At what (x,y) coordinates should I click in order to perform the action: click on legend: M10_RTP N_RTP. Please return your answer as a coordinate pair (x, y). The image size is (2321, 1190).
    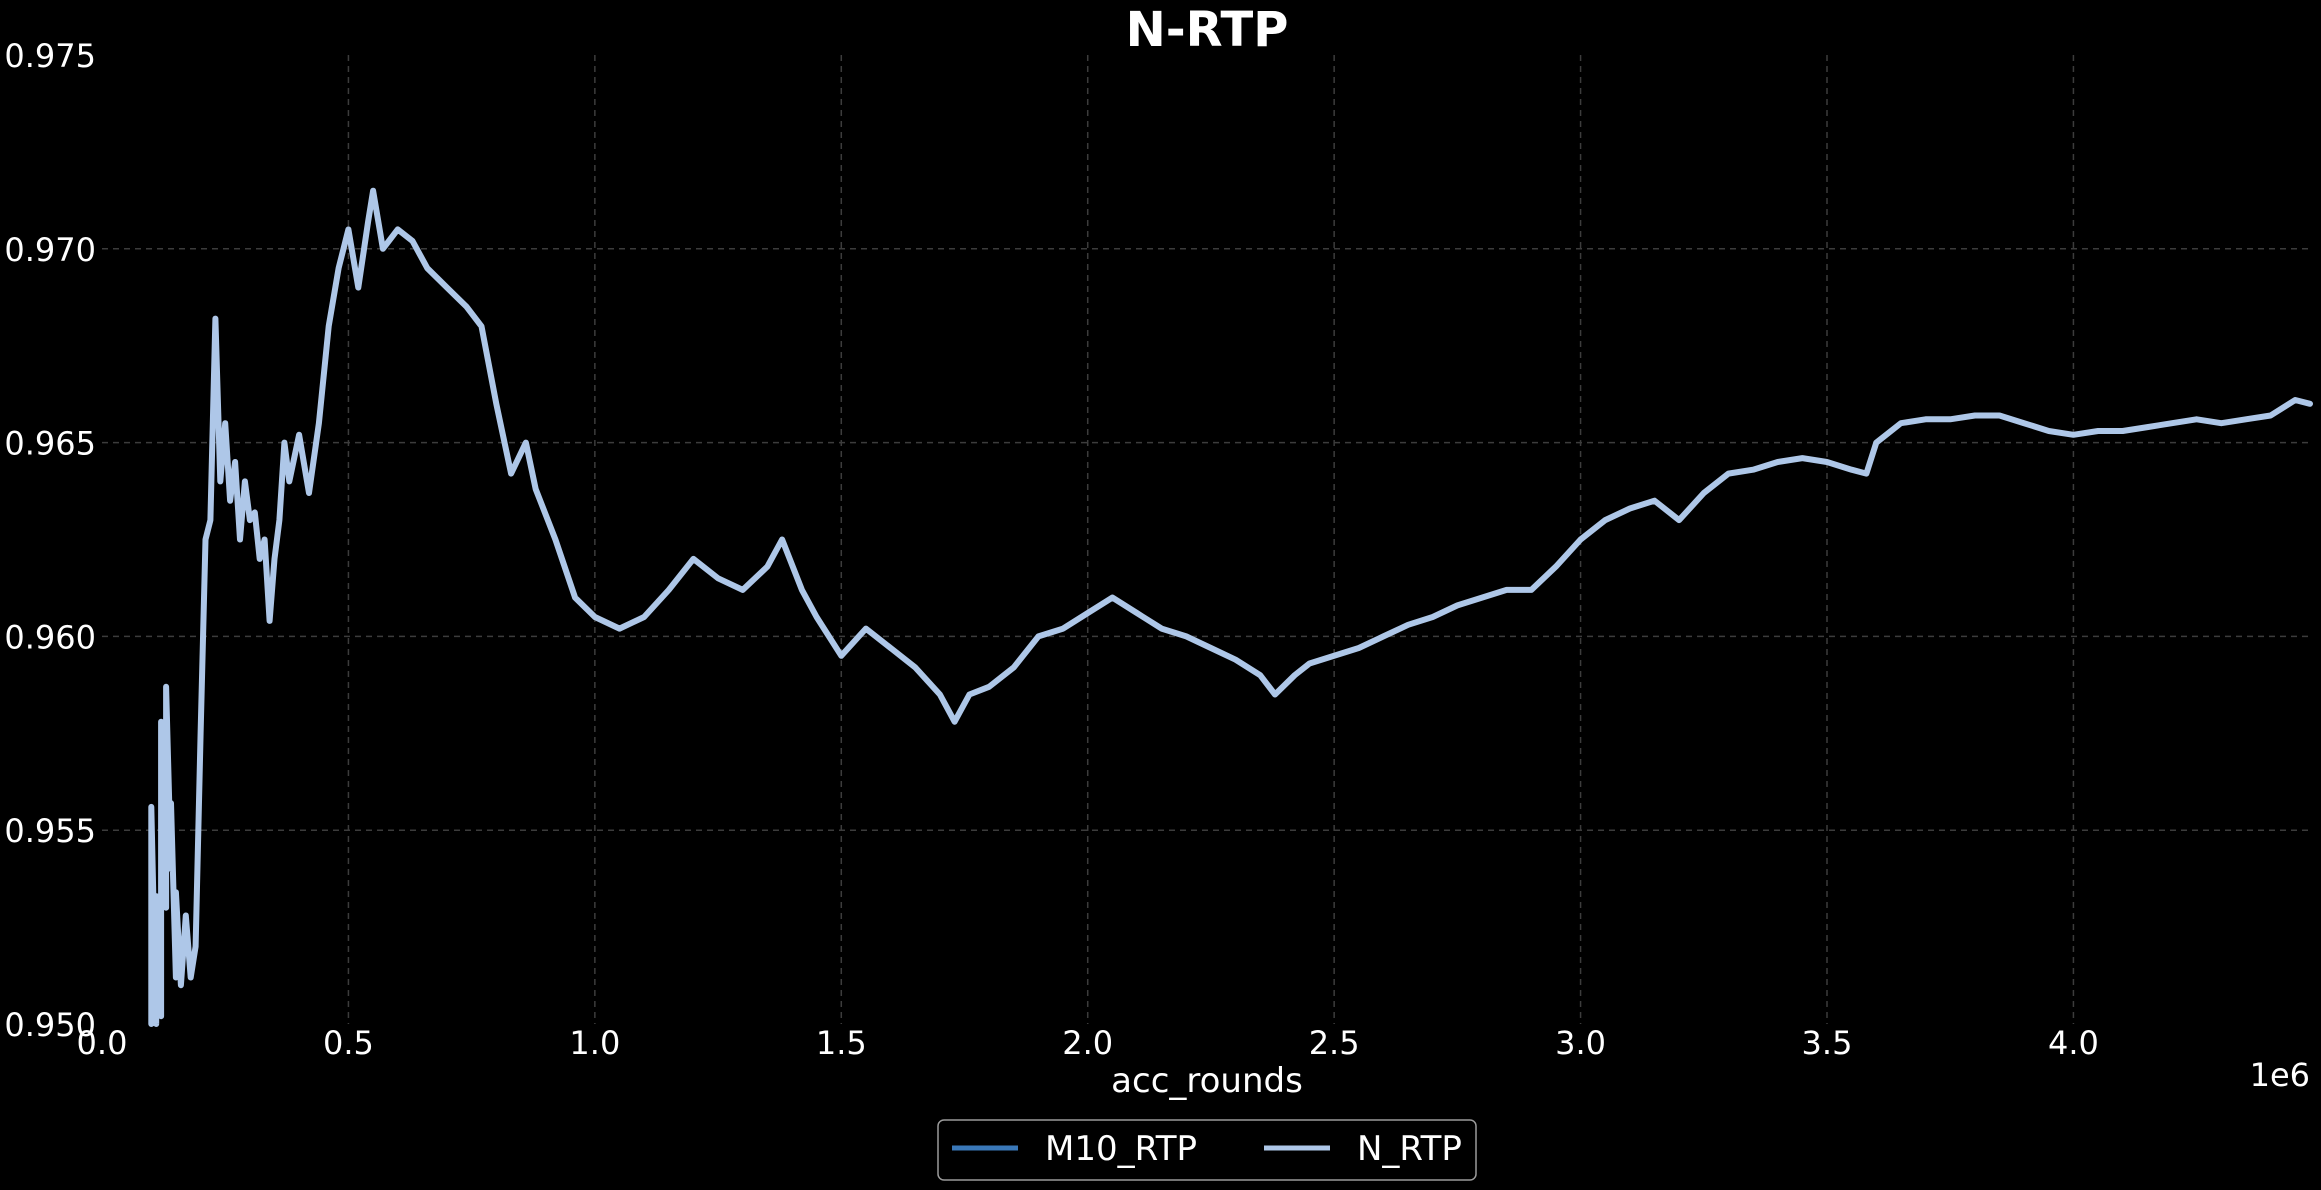
    Looking at the image, I should click on (1207, 1150).